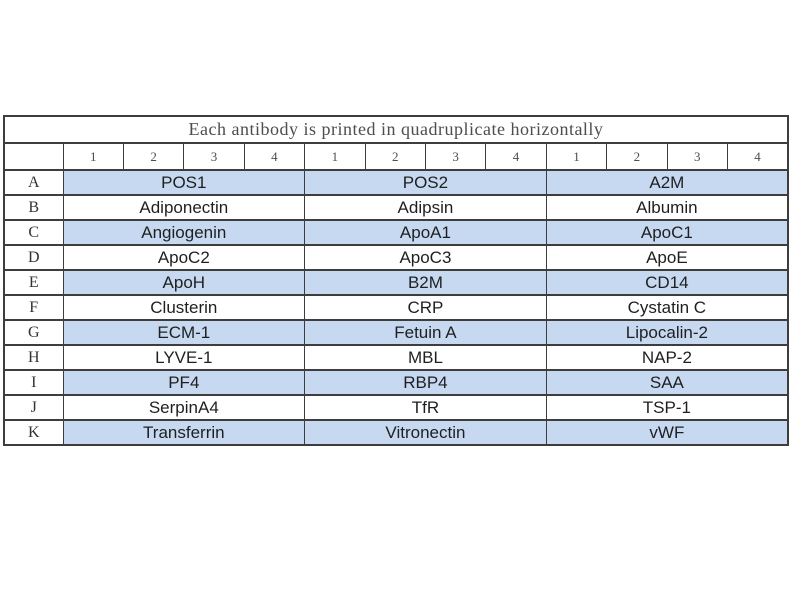 The width and height of the screenshot is (800, 600). I want to click on antibody-cell: ApoA1, so click(425, 232).